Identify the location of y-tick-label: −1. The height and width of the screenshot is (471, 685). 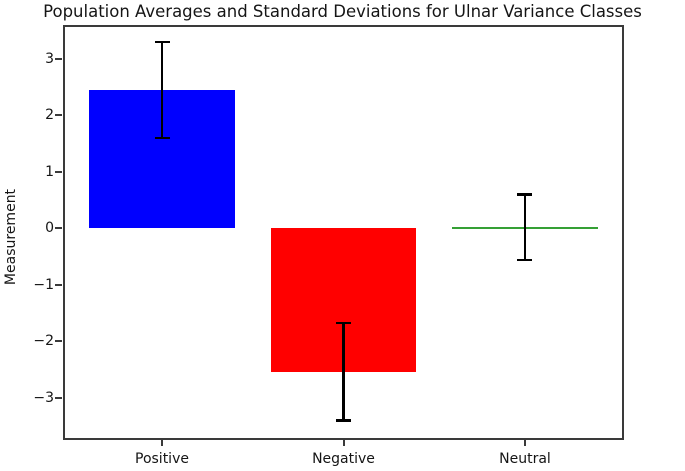
(43, 284).